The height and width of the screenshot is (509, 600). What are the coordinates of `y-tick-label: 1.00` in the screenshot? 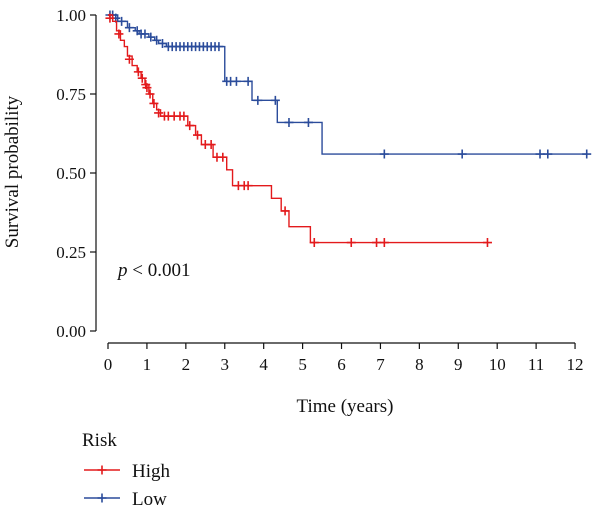 It's located at (71, 15).